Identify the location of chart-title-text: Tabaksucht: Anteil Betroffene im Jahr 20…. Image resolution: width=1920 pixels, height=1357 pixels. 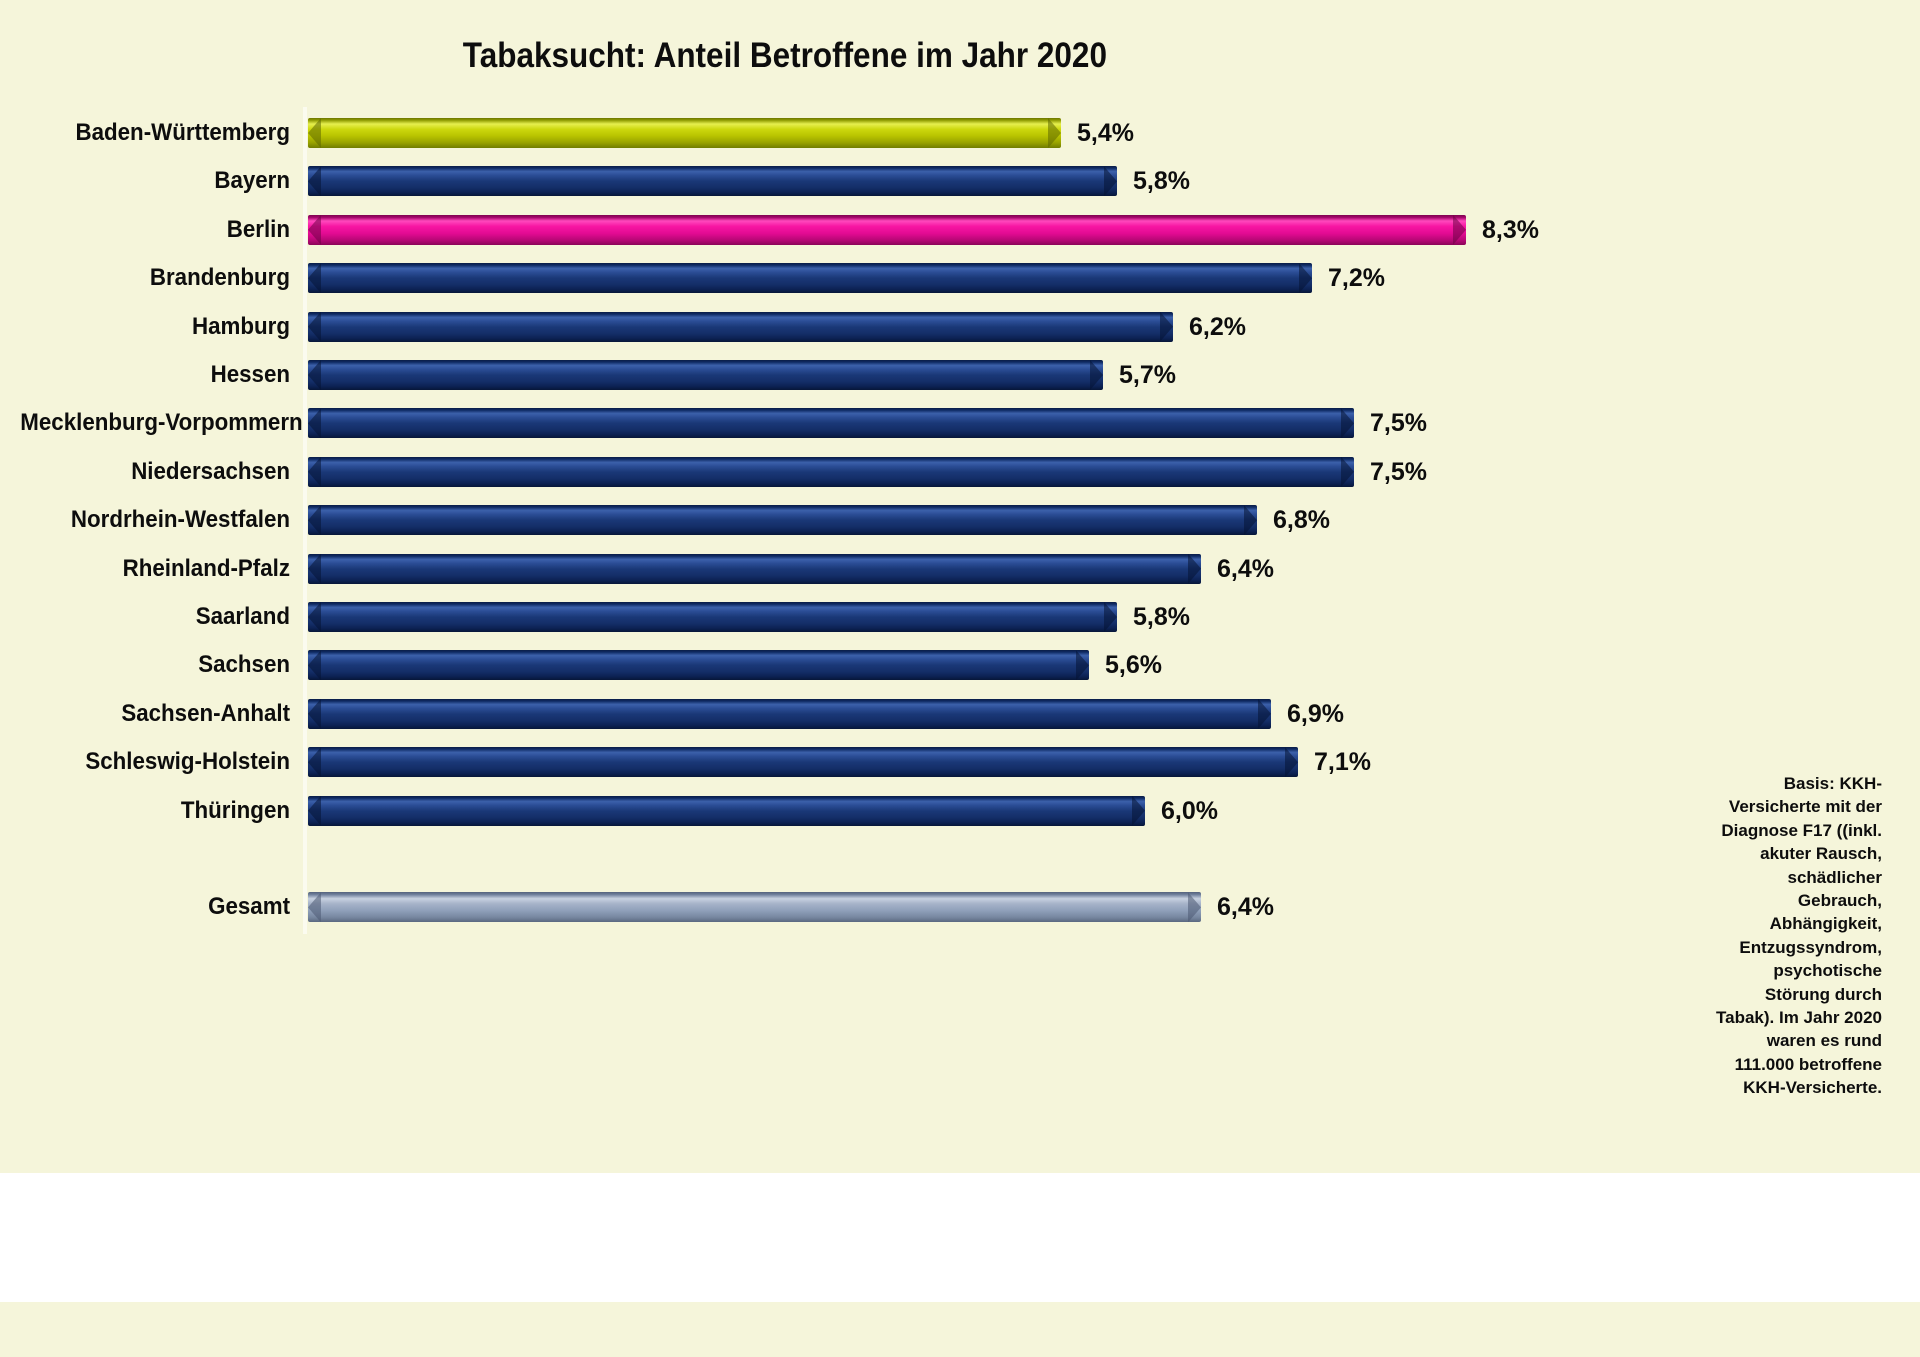
(785, 55).